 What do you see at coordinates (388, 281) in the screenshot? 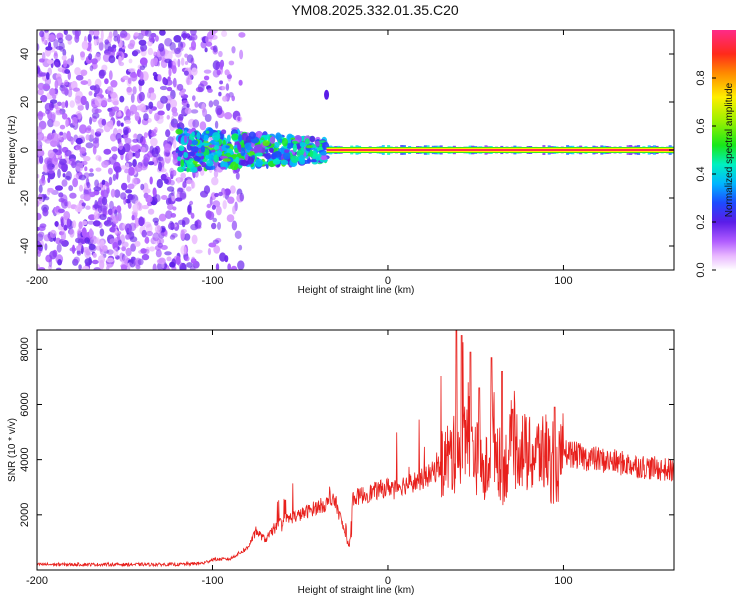
I see `x-tick-label: 0` at bounding box center [388, 281].